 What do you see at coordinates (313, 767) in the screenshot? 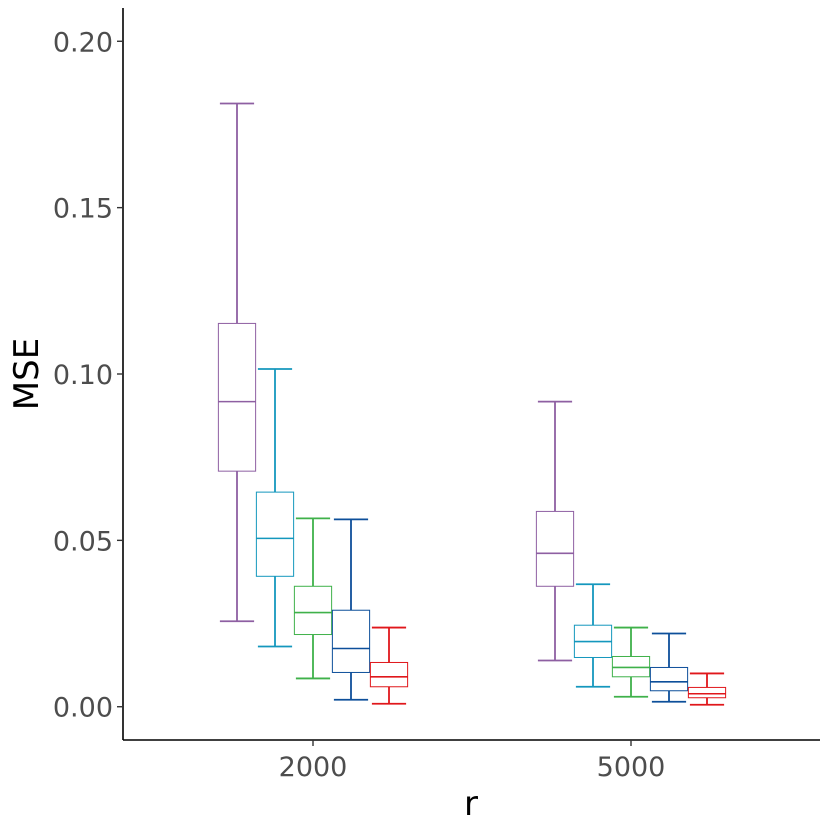
I see `x-tick-label: 2000` at bounding box center [313, 767].